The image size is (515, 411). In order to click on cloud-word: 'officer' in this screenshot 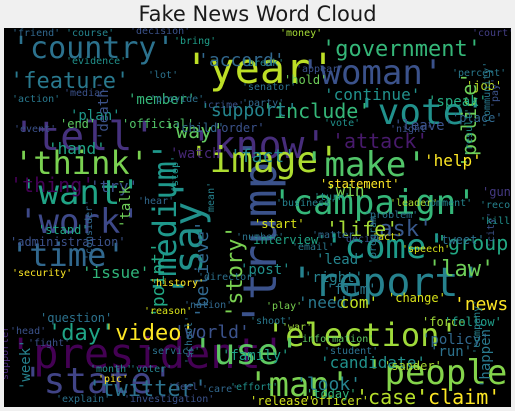, I will do `click(336, 400)`.